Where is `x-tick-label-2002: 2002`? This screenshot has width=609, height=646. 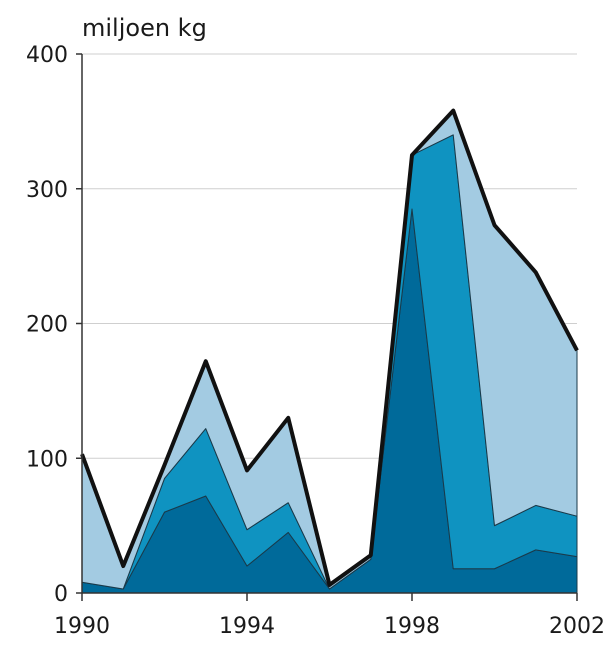
x-tick-label-2002: 2002 is located at coordinates (577, 626).